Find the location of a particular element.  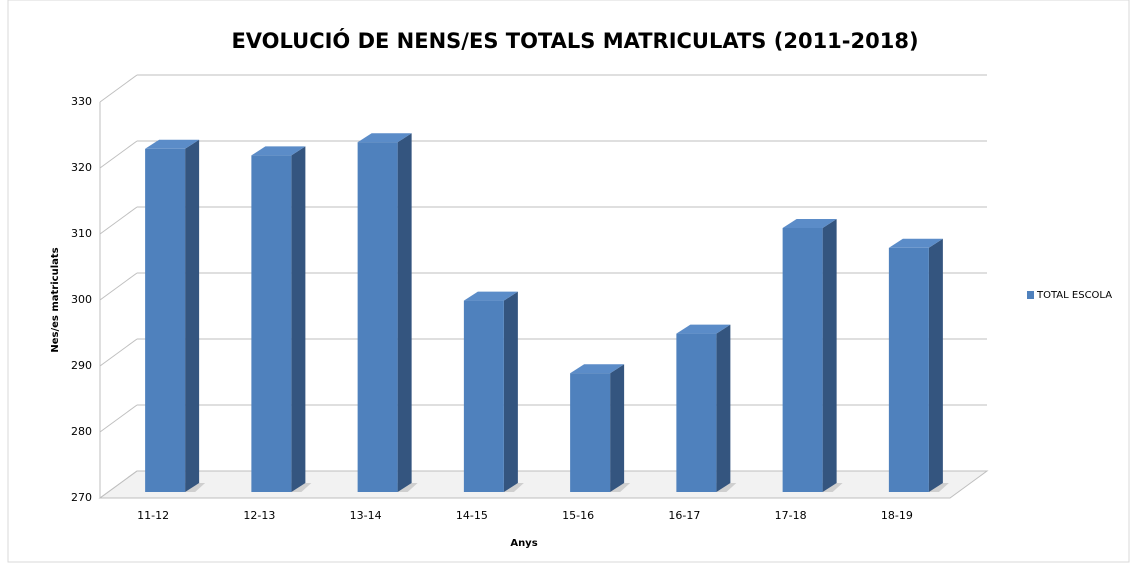

y-tick-label: 290 is located at coordinates (81, 365).